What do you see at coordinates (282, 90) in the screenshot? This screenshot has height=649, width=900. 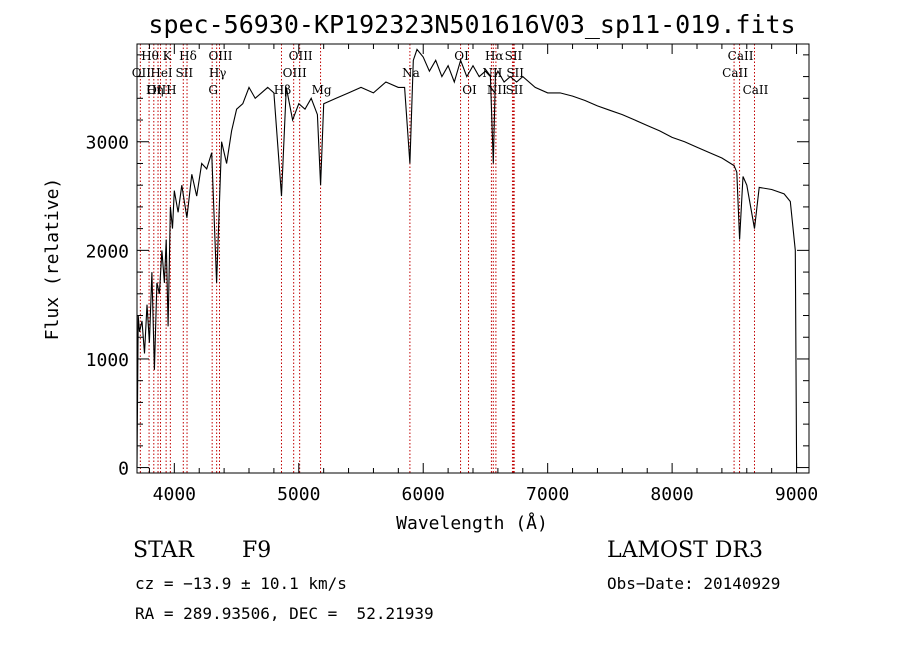 I see `line-label: Hβ` at bounding box center [282, 90].